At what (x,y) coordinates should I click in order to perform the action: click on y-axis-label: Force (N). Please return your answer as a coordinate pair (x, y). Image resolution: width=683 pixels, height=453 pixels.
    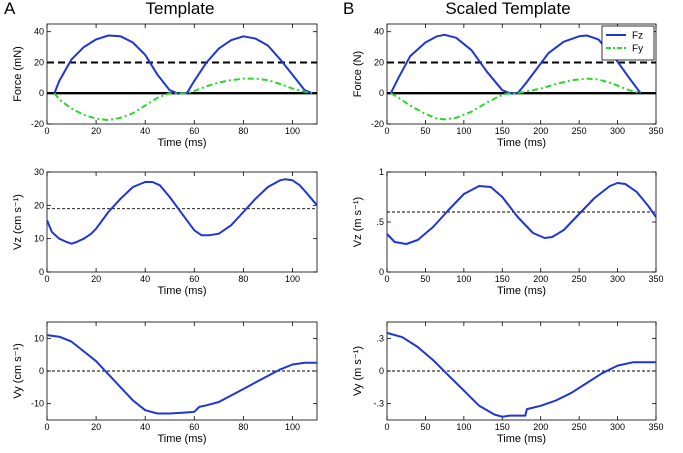
    Looking at the image, I should click on (358, 74).